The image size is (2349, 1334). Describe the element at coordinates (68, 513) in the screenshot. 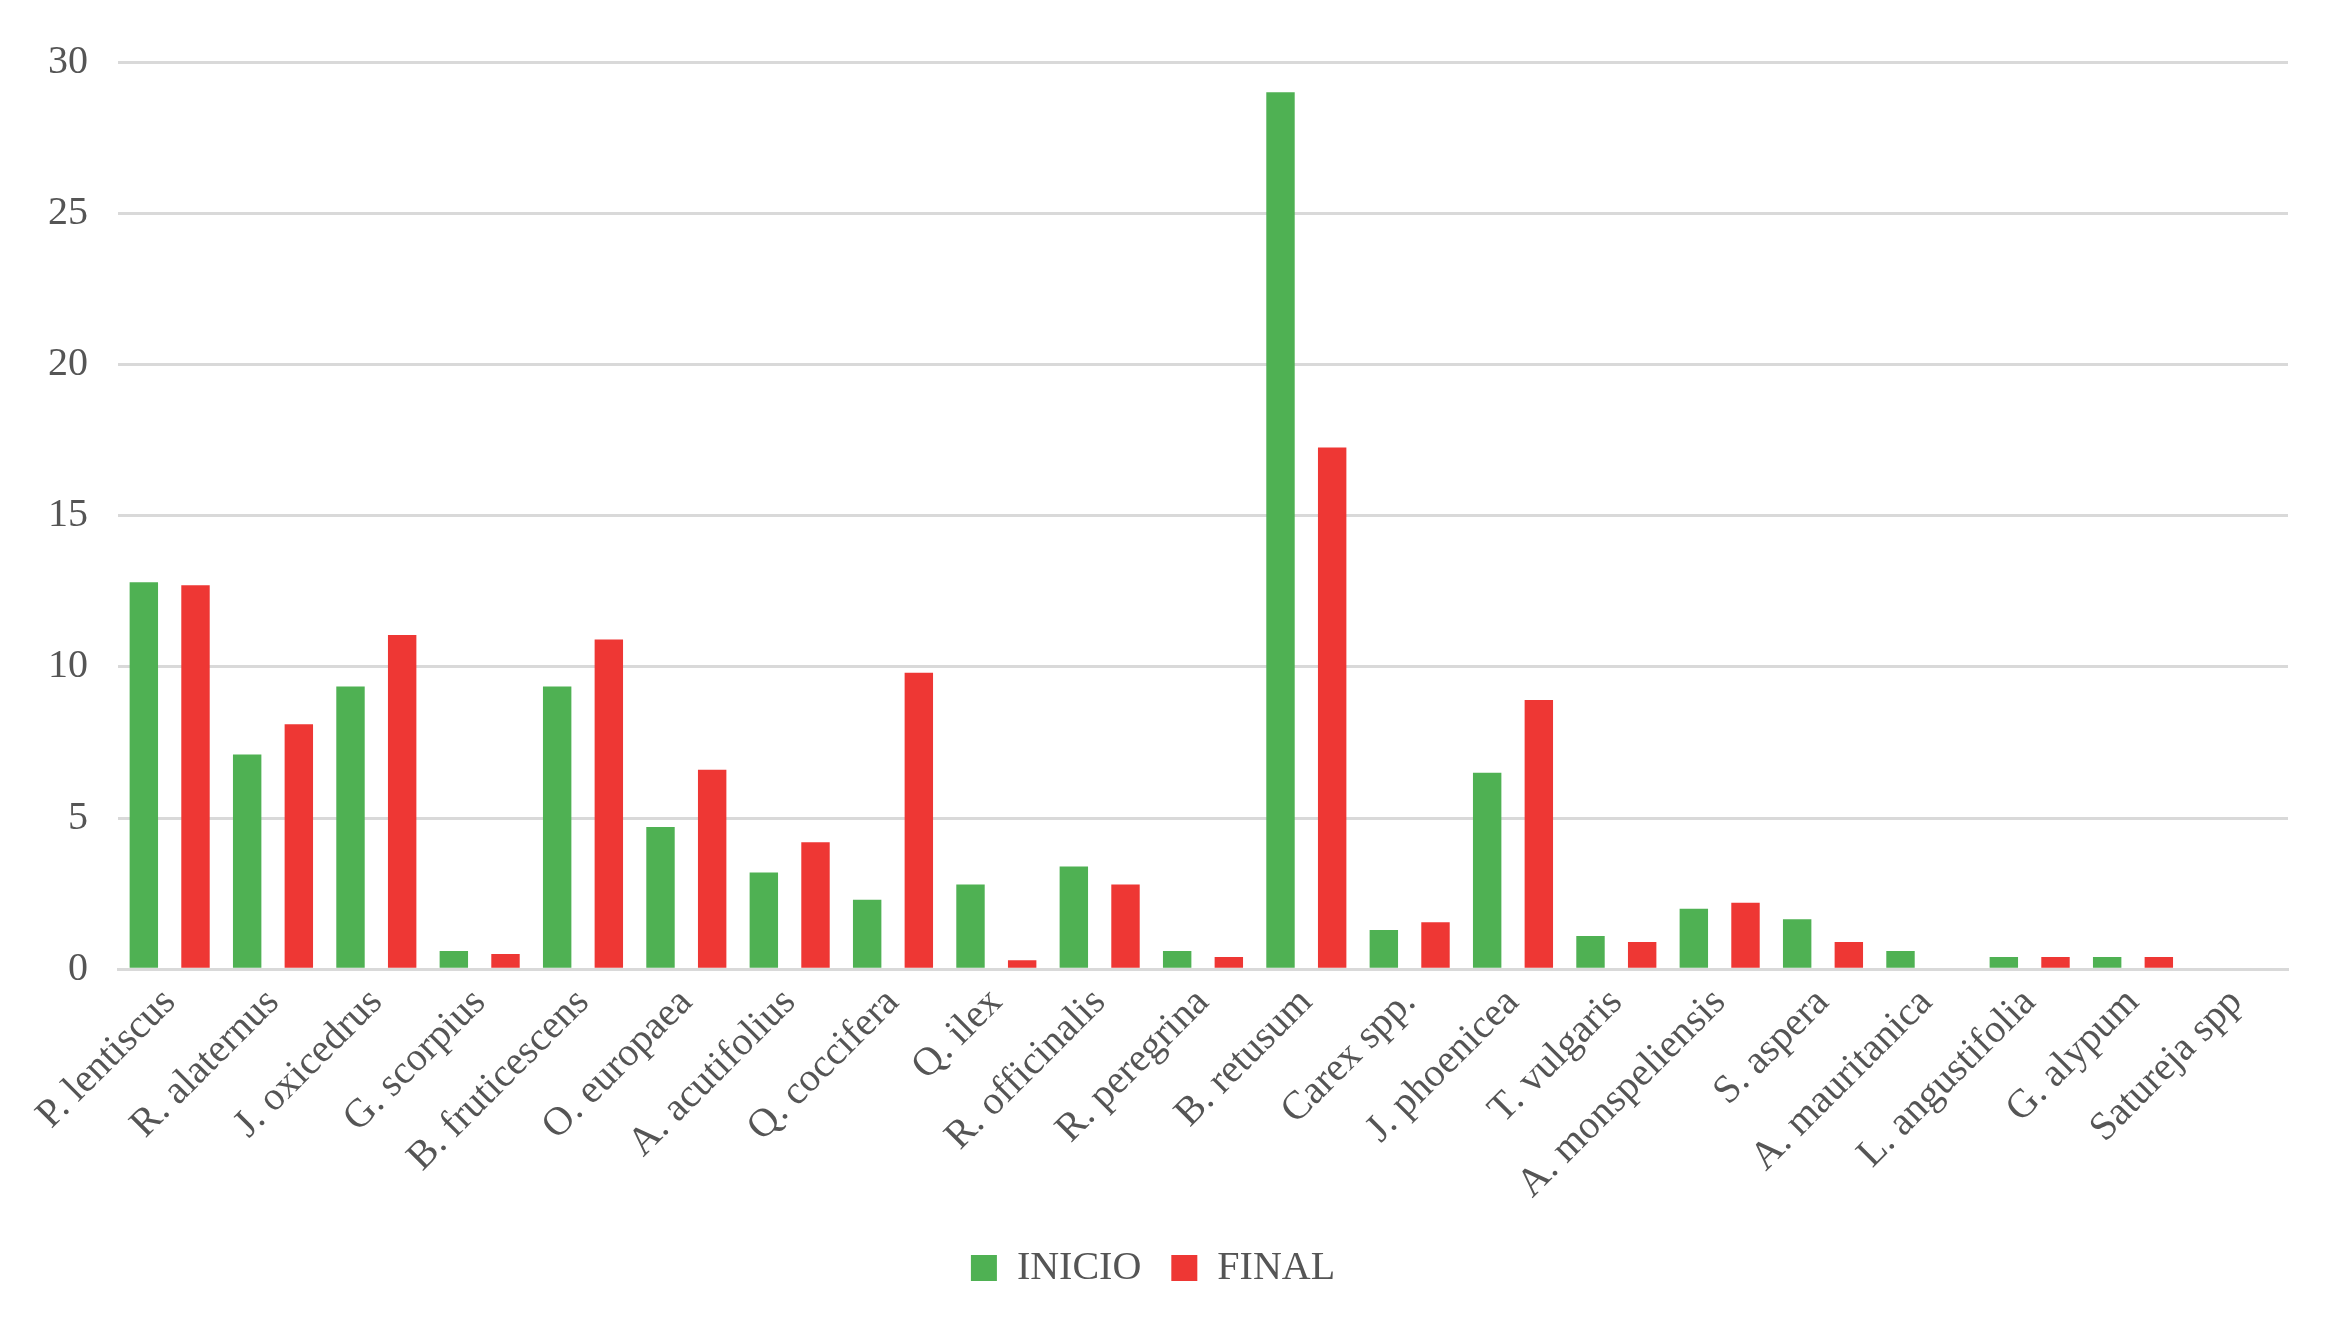

I see `y-tick-label: 15` at that location.